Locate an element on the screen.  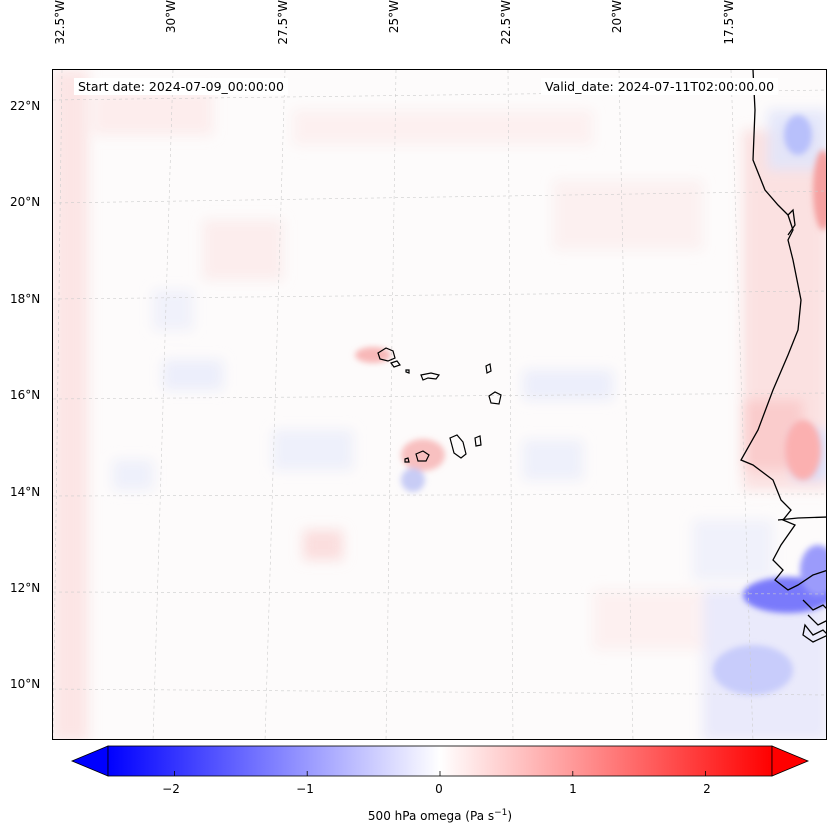
colorbar-tick-minus1: −1 is located at coordinates (305, 789).